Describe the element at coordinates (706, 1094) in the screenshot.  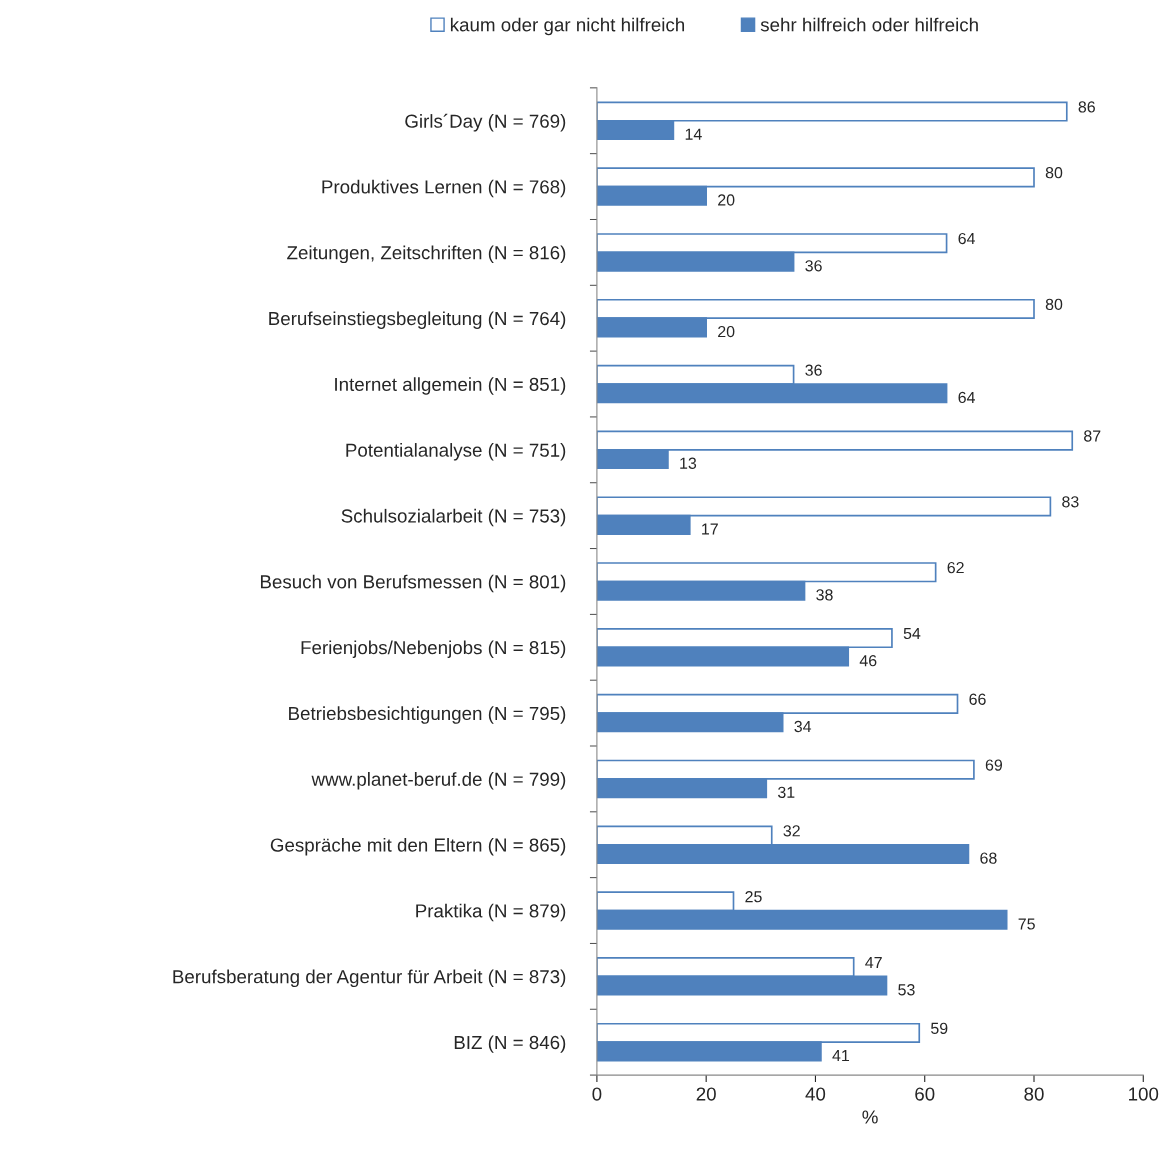
I see `x-tick-label: 20` at that location.